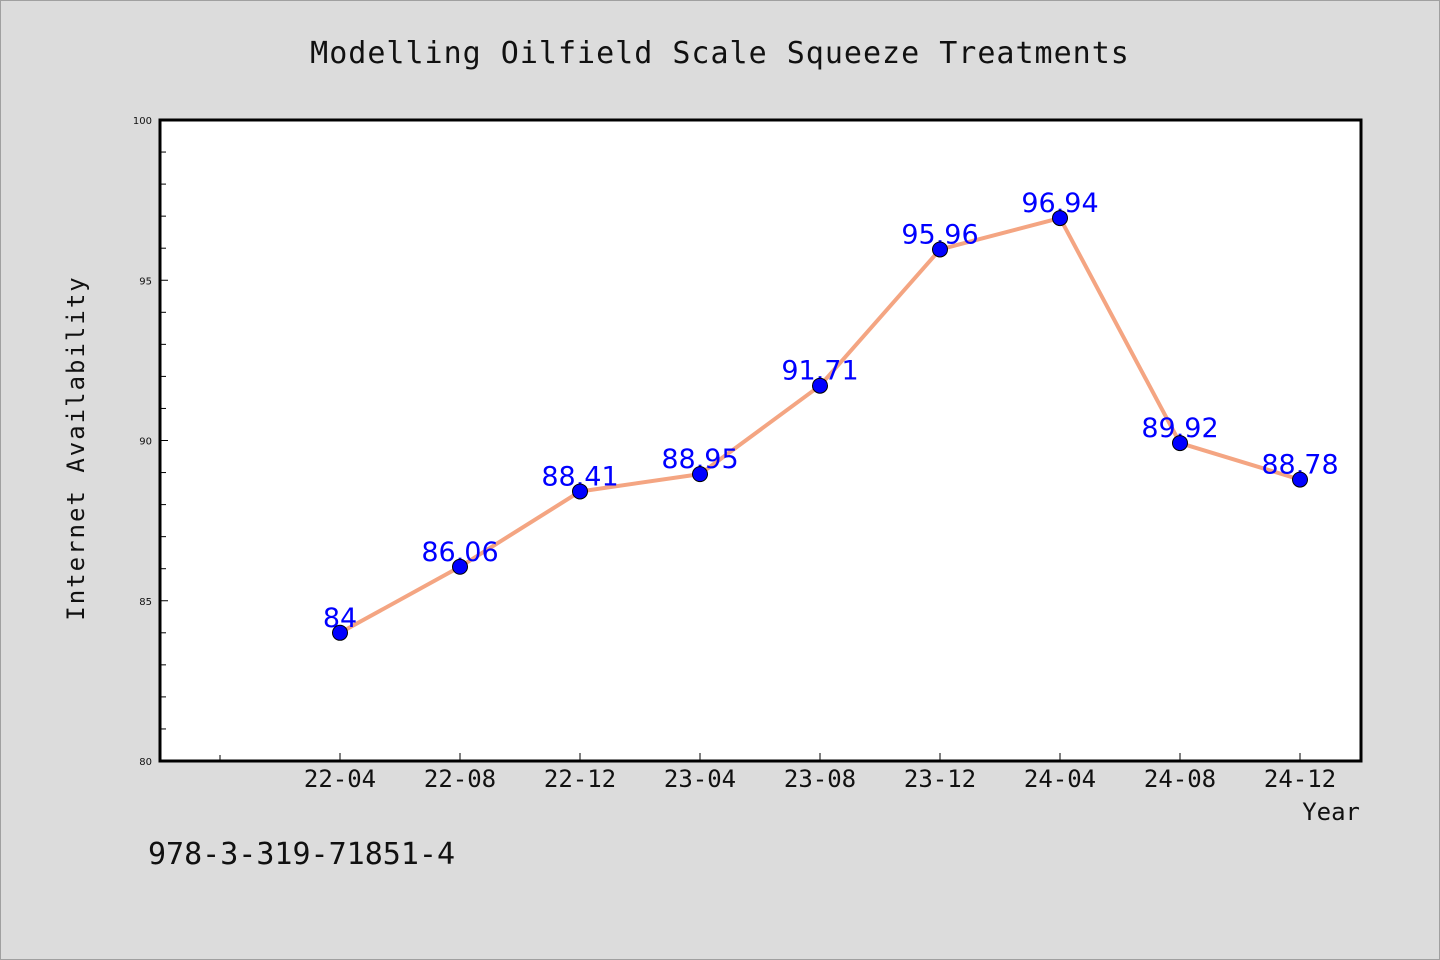  I want to click on y-tick-label: 100, so click(142, 121).